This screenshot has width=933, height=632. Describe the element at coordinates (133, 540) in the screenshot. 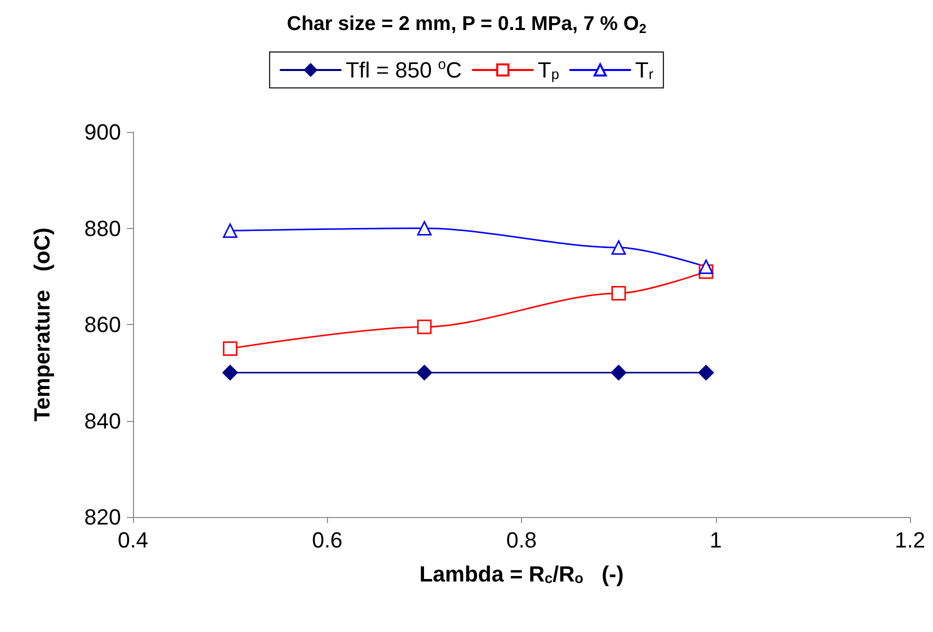

I see `x-tick-label: 0.4` at that location.